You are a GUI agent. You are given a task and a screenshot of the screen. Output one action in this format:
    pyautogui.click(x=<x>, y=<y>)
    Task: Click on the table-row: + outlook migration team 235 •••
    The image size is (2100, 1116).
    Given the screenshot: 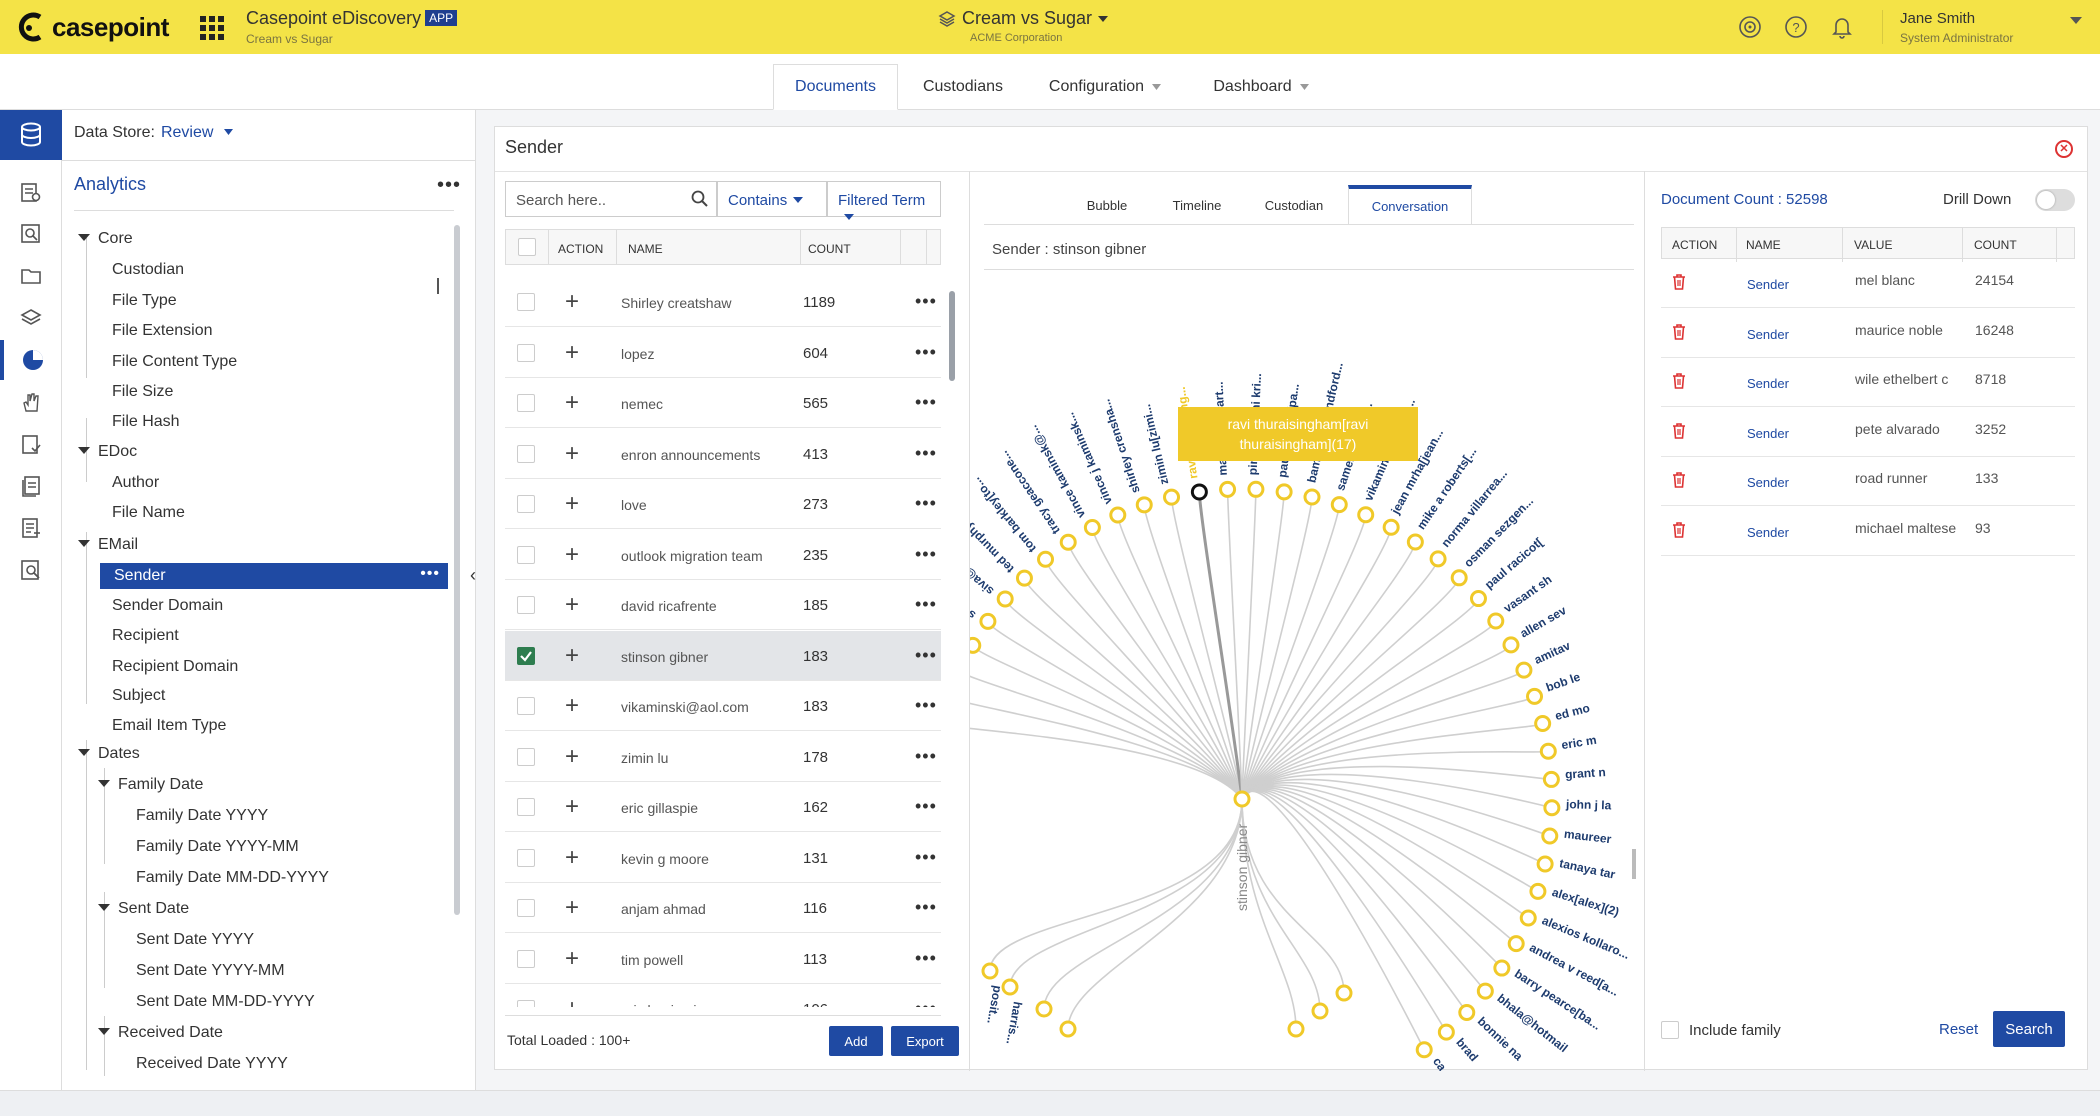 What is the action you would take?
    pyautogui.click(x=723, y=555)
    